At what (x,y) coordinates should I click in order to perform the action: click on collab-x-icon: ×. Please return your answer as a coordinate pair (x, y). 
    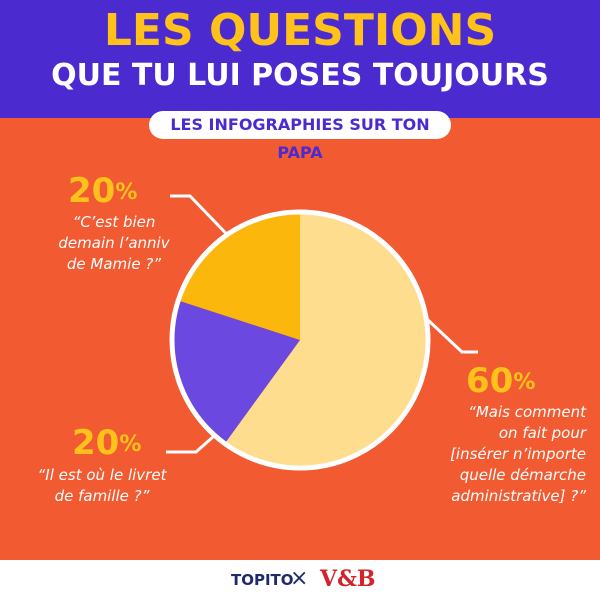
    Looking at the image, I should click on (299, 578).